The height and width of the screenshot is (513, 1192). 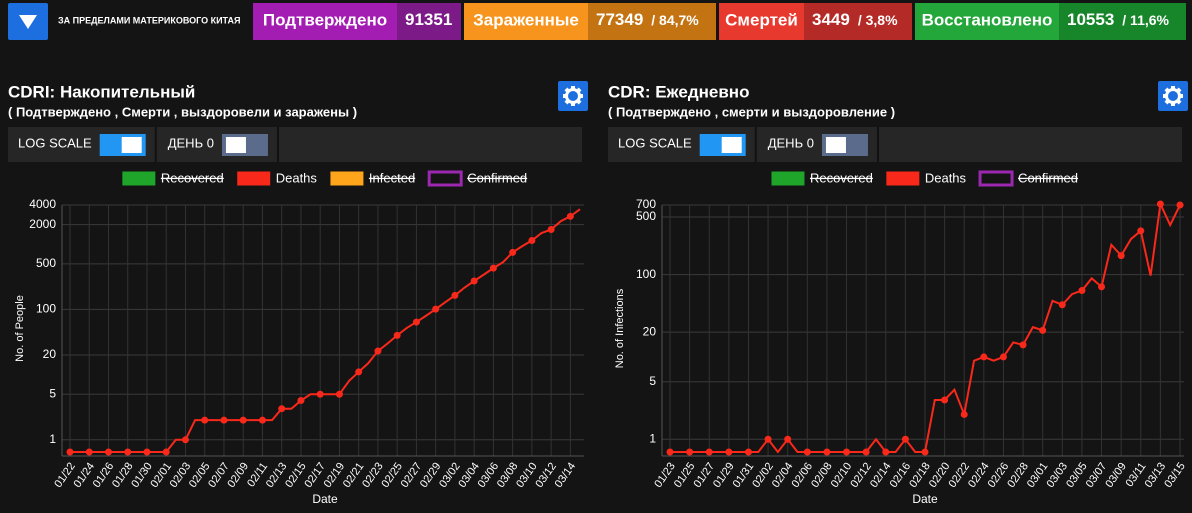 I want to click on stat-label: Зараженные, so click(x=526, y=19).